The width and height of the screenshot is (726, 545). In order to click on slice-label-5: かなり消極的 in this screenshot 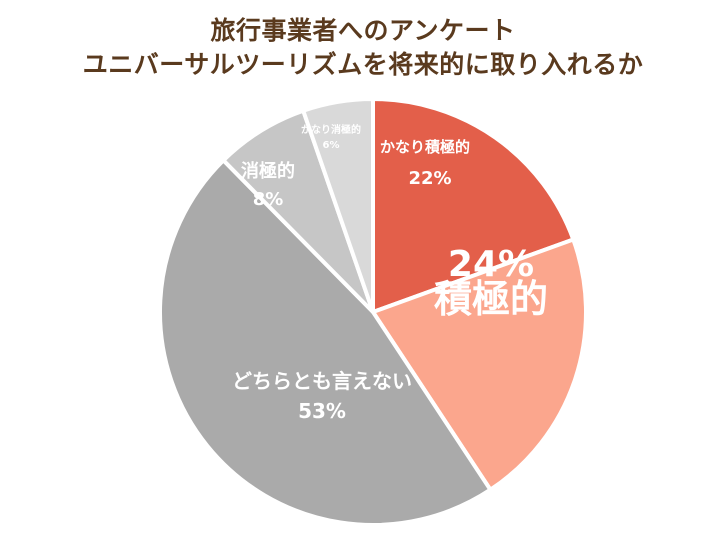, I will do `click(331, 129)`.